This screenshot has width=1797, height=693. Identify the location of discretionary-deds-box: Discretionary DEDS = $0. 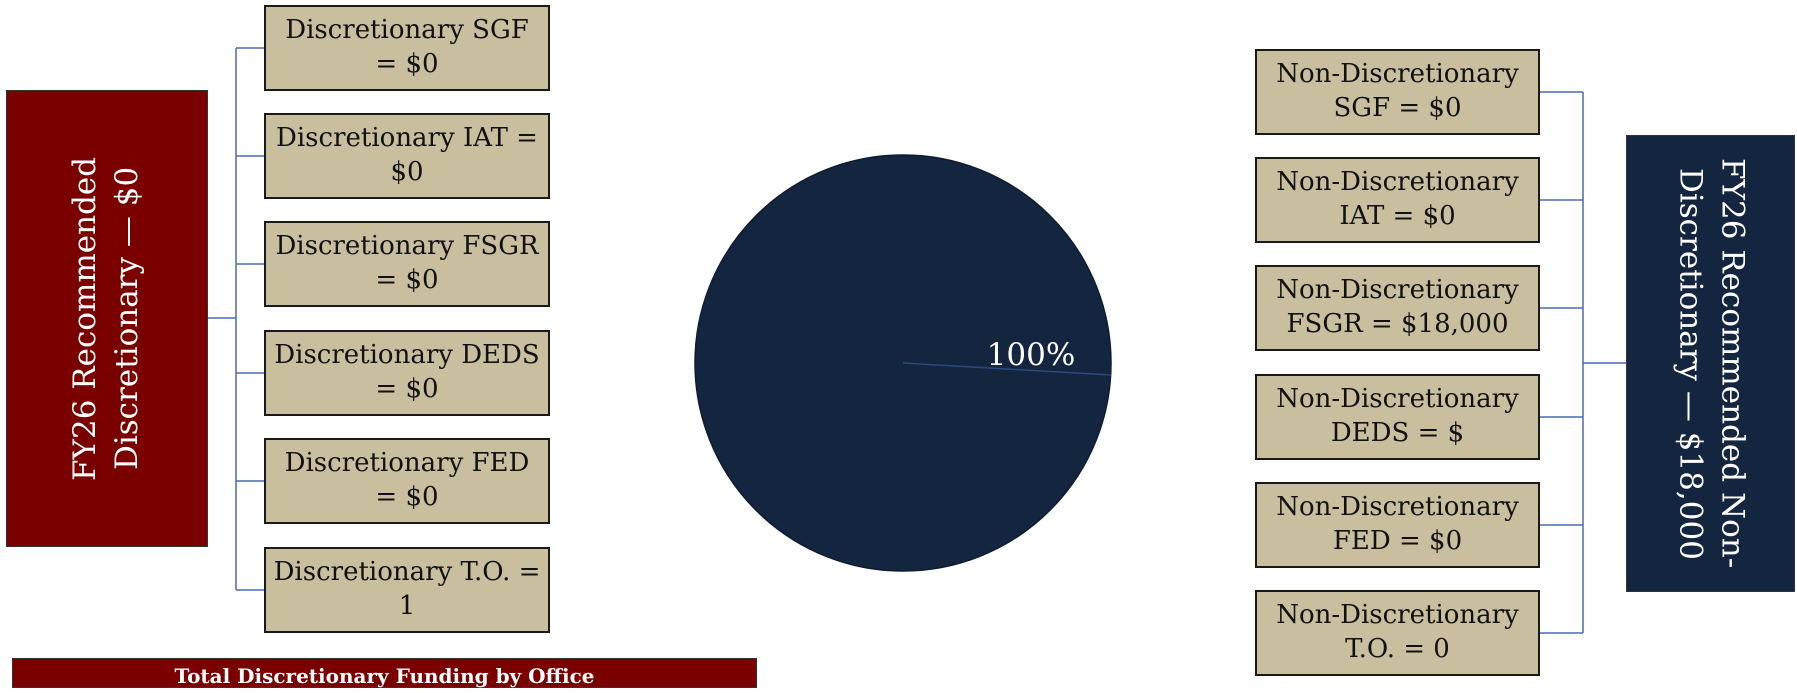
(407, 373).